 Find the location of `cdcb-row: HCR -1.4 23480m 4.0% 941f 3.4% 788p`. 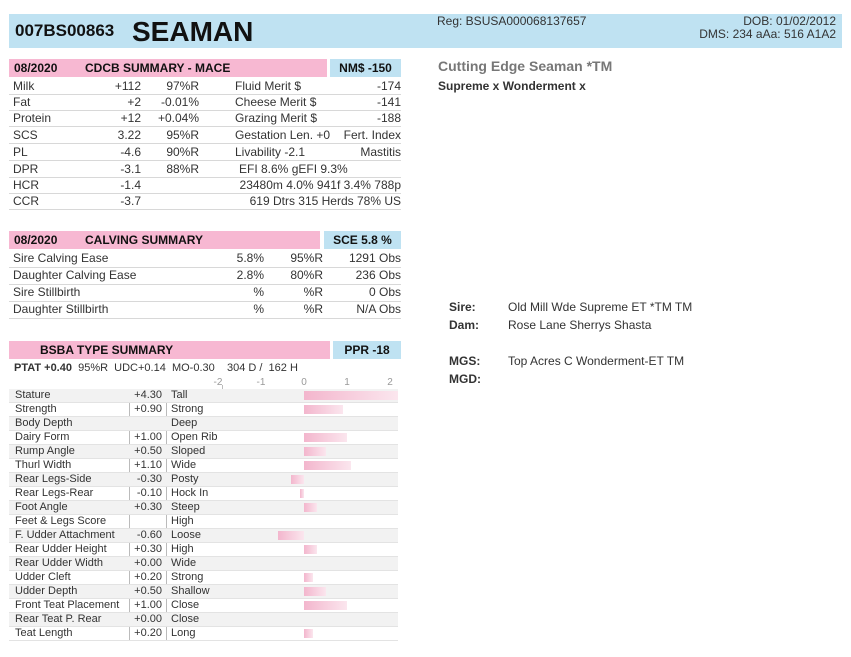

cdcb-row: HCR -1.4 23480m 4.0% 941f 3.4% 788p is located at coordinates (205, 185).